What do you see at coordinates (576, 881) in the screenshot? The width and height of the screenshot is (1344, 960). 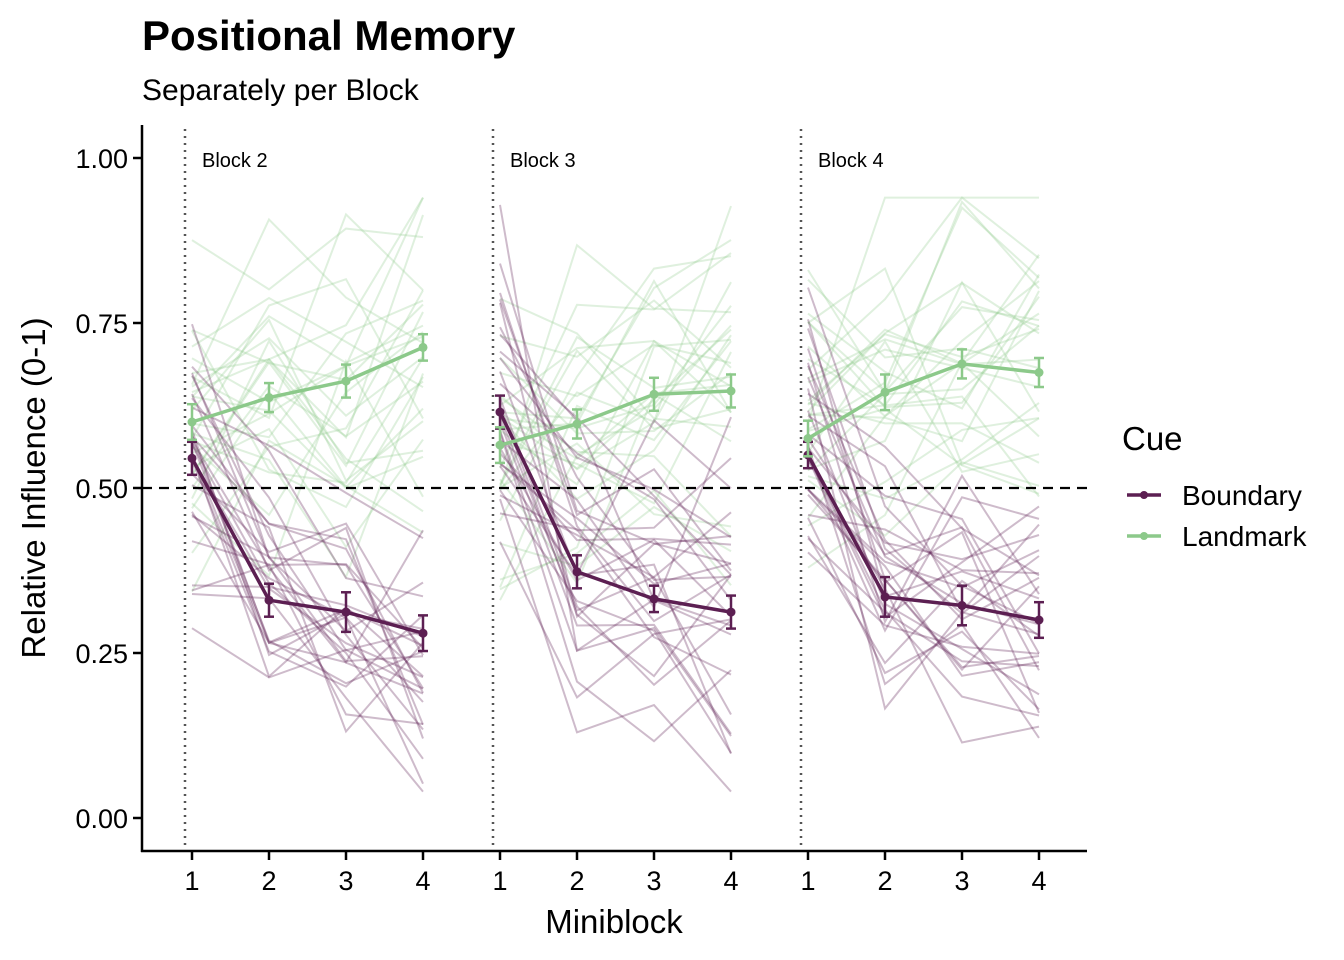 I see `x-tick-label: 2` at bounding box center [576, 881].